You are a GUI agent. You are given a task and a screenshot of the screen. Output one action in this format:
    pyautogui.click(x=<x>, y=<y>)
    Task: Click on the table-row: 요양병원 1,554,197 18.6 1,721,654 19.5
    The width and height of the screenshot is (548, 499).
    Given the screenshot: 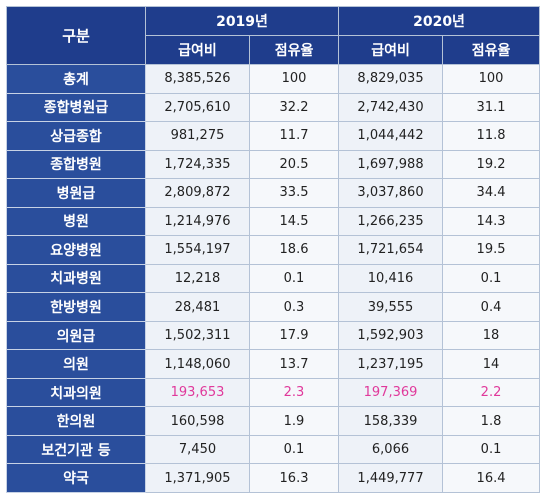 What is the action you would take?
    pyautogui.click(x=273, y=250)
    